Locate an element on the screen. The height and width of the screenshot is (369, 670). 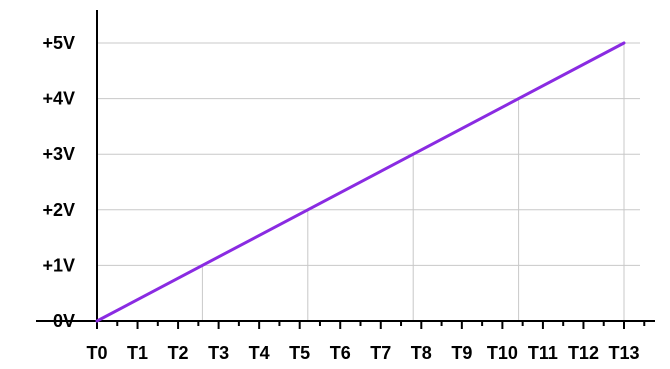
y-tick-labels: 0V +1V +2V +3V +4V +5V is located at coordinates (58, 182).